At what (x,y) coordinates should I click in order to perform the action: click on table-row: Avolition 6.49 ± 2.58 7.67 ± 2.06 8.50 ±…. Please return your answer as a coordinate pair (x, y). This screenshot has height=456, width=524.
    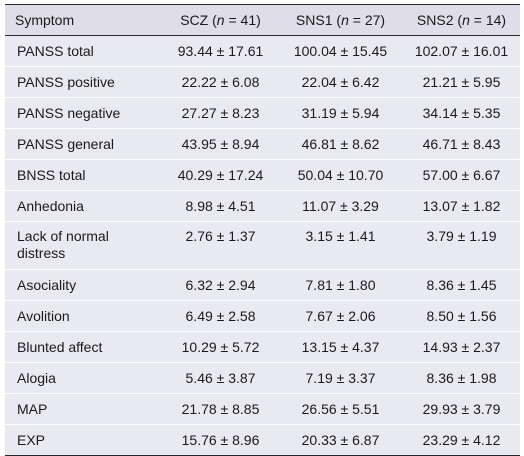
    Looking at the image, I should click on (262, 316).